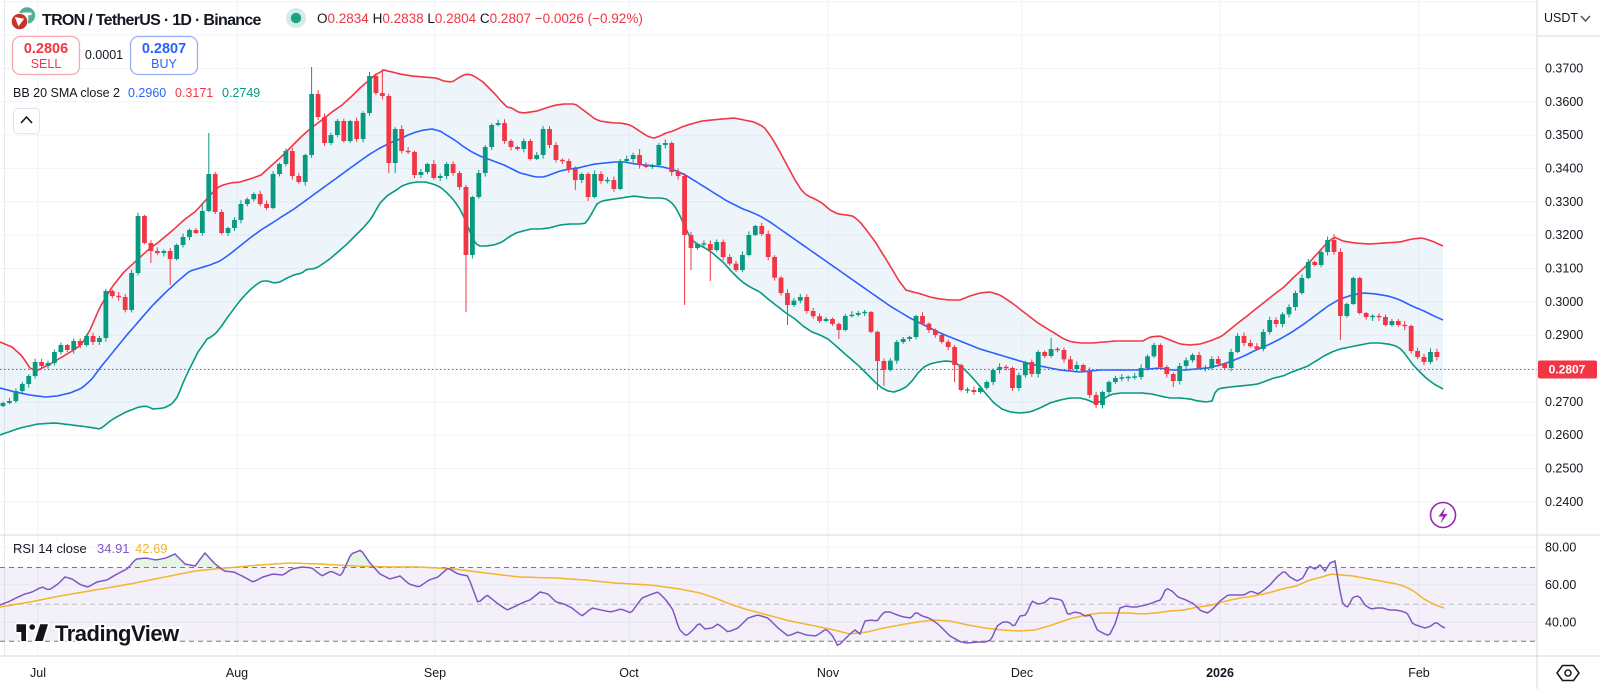 The width and height of the screenshot is (1600, 689). What do you see at coordinates (629, 673) in the screenshot?
I see `svg-text: Oct` at bounding box center [629, 673].